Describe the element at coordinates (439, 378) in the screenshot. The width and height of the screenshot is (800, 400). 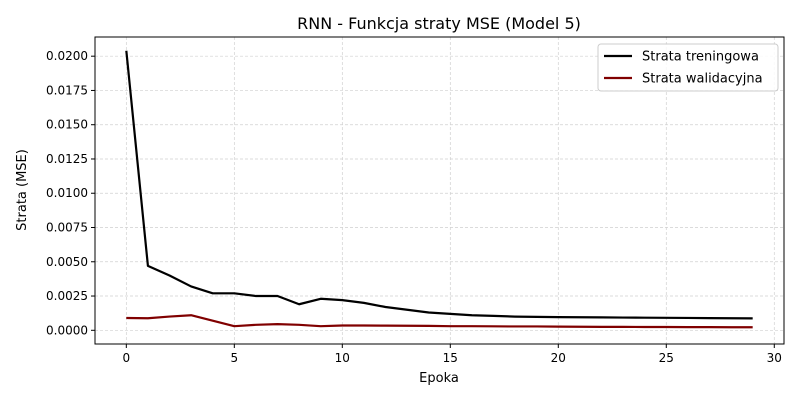
I see `x-axis-label: Epoka` at that location.